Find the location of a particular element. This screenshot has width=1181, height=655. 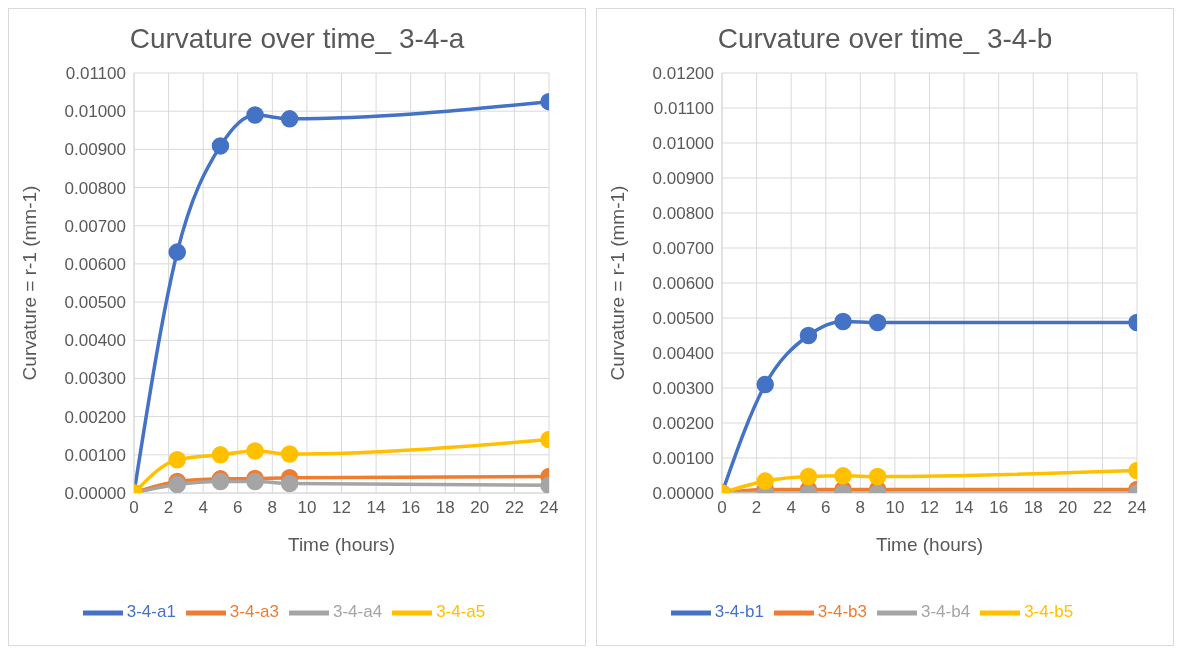

legend-label: 3-4-b4 is located at coordinates (946, 612).